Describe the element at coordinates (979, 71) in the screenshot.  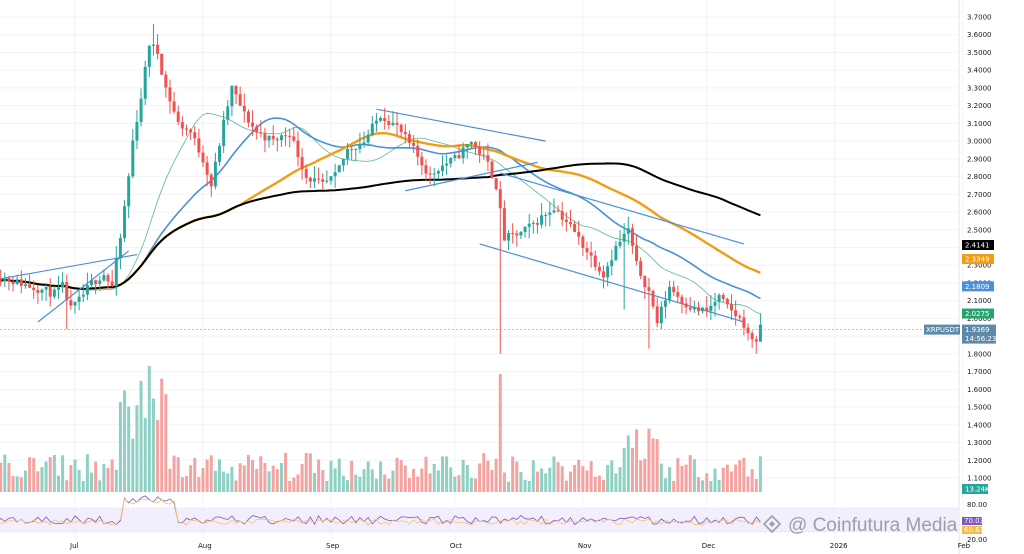
I see `price-tick-label: 3.4000` at that location.